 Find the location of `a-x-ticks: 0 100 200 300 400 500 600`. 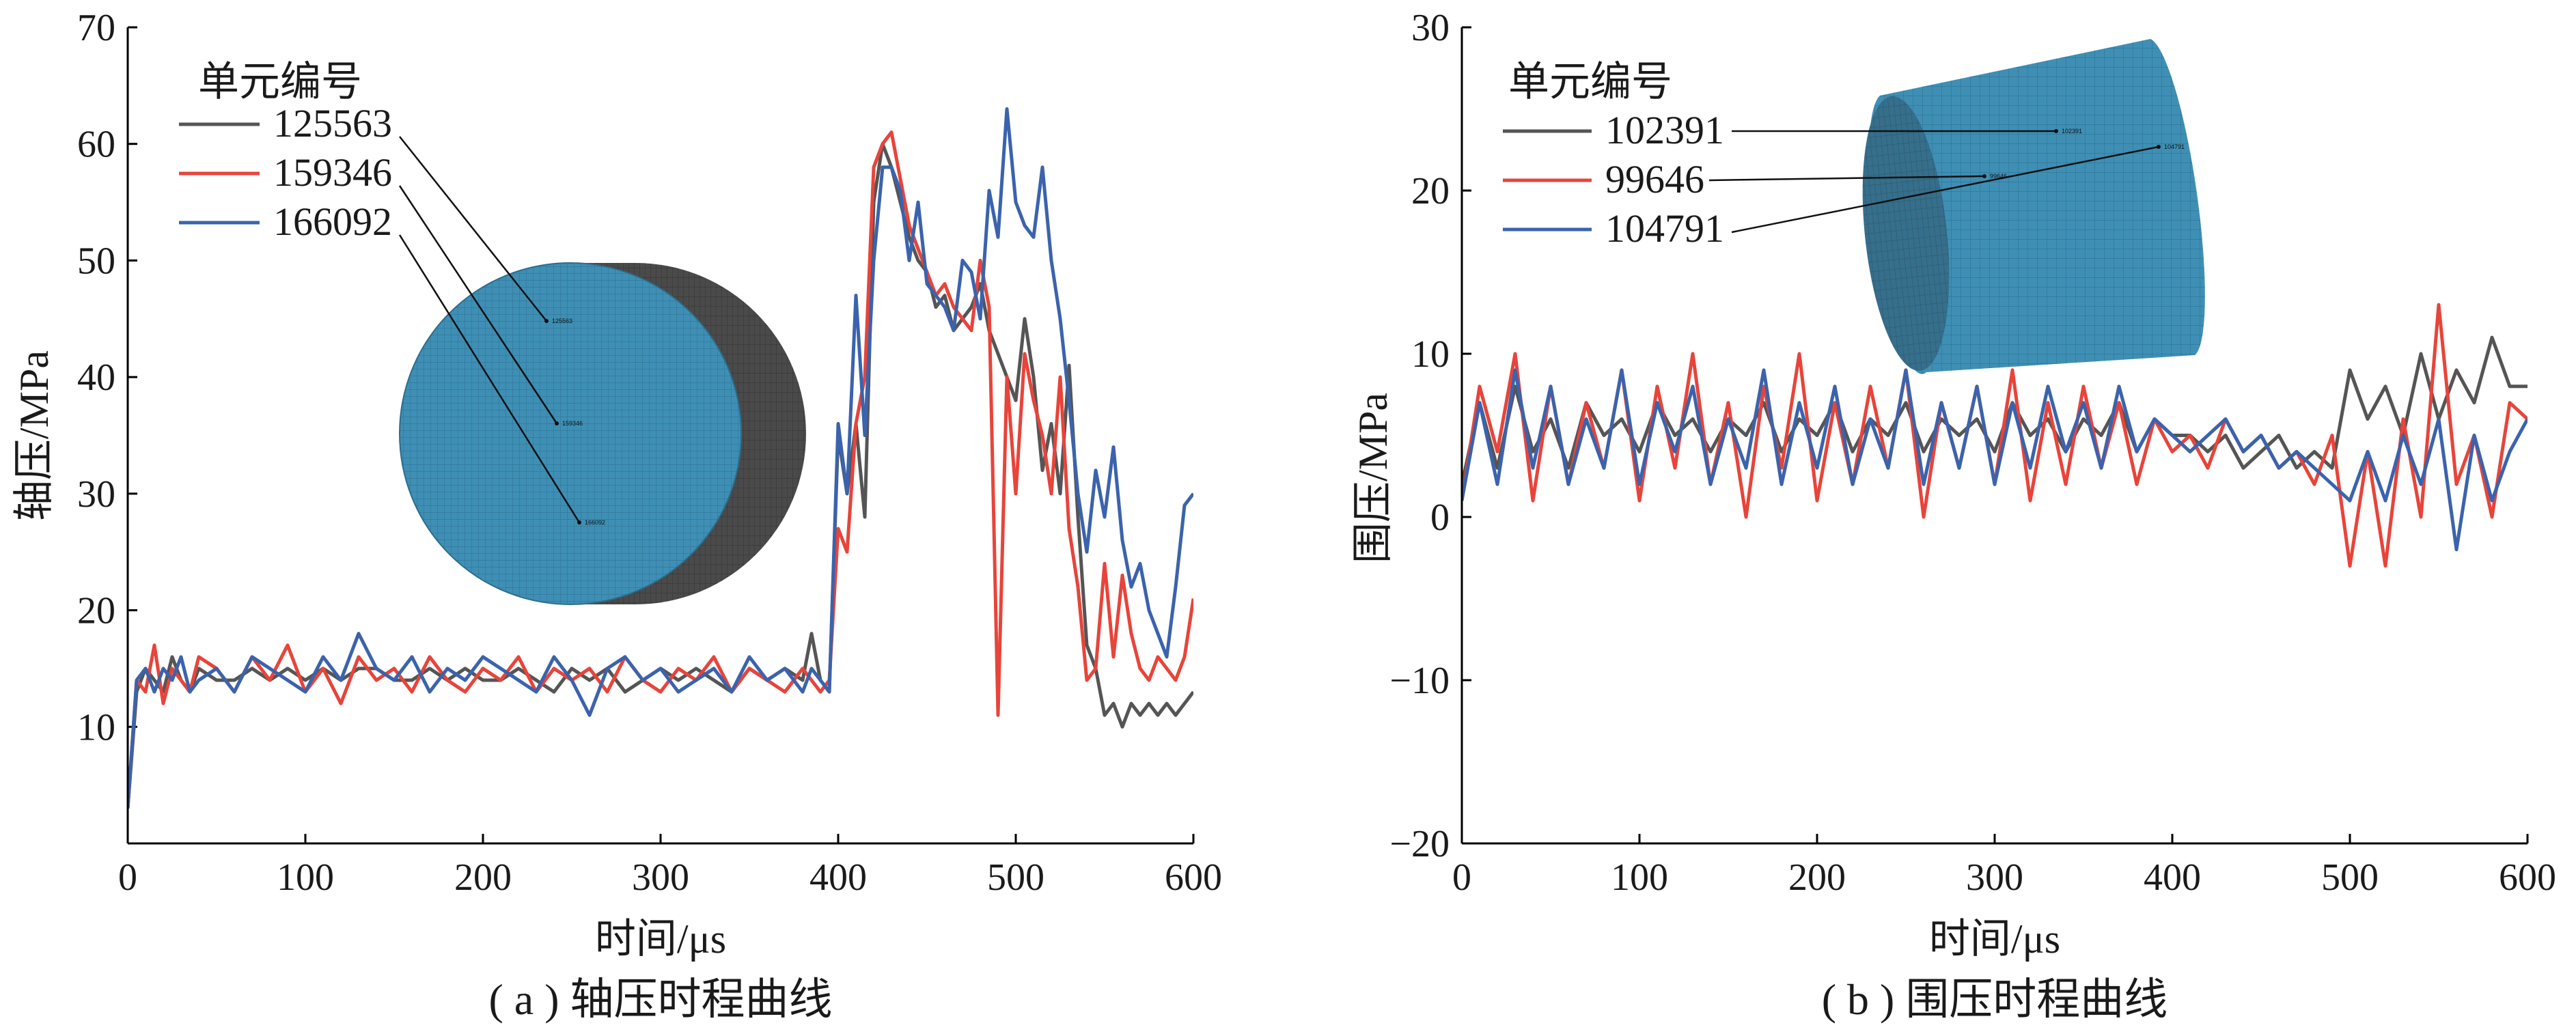

a-x-ticks: 0 100 200 300 400 500 600 is located at coordinates (670, 866).